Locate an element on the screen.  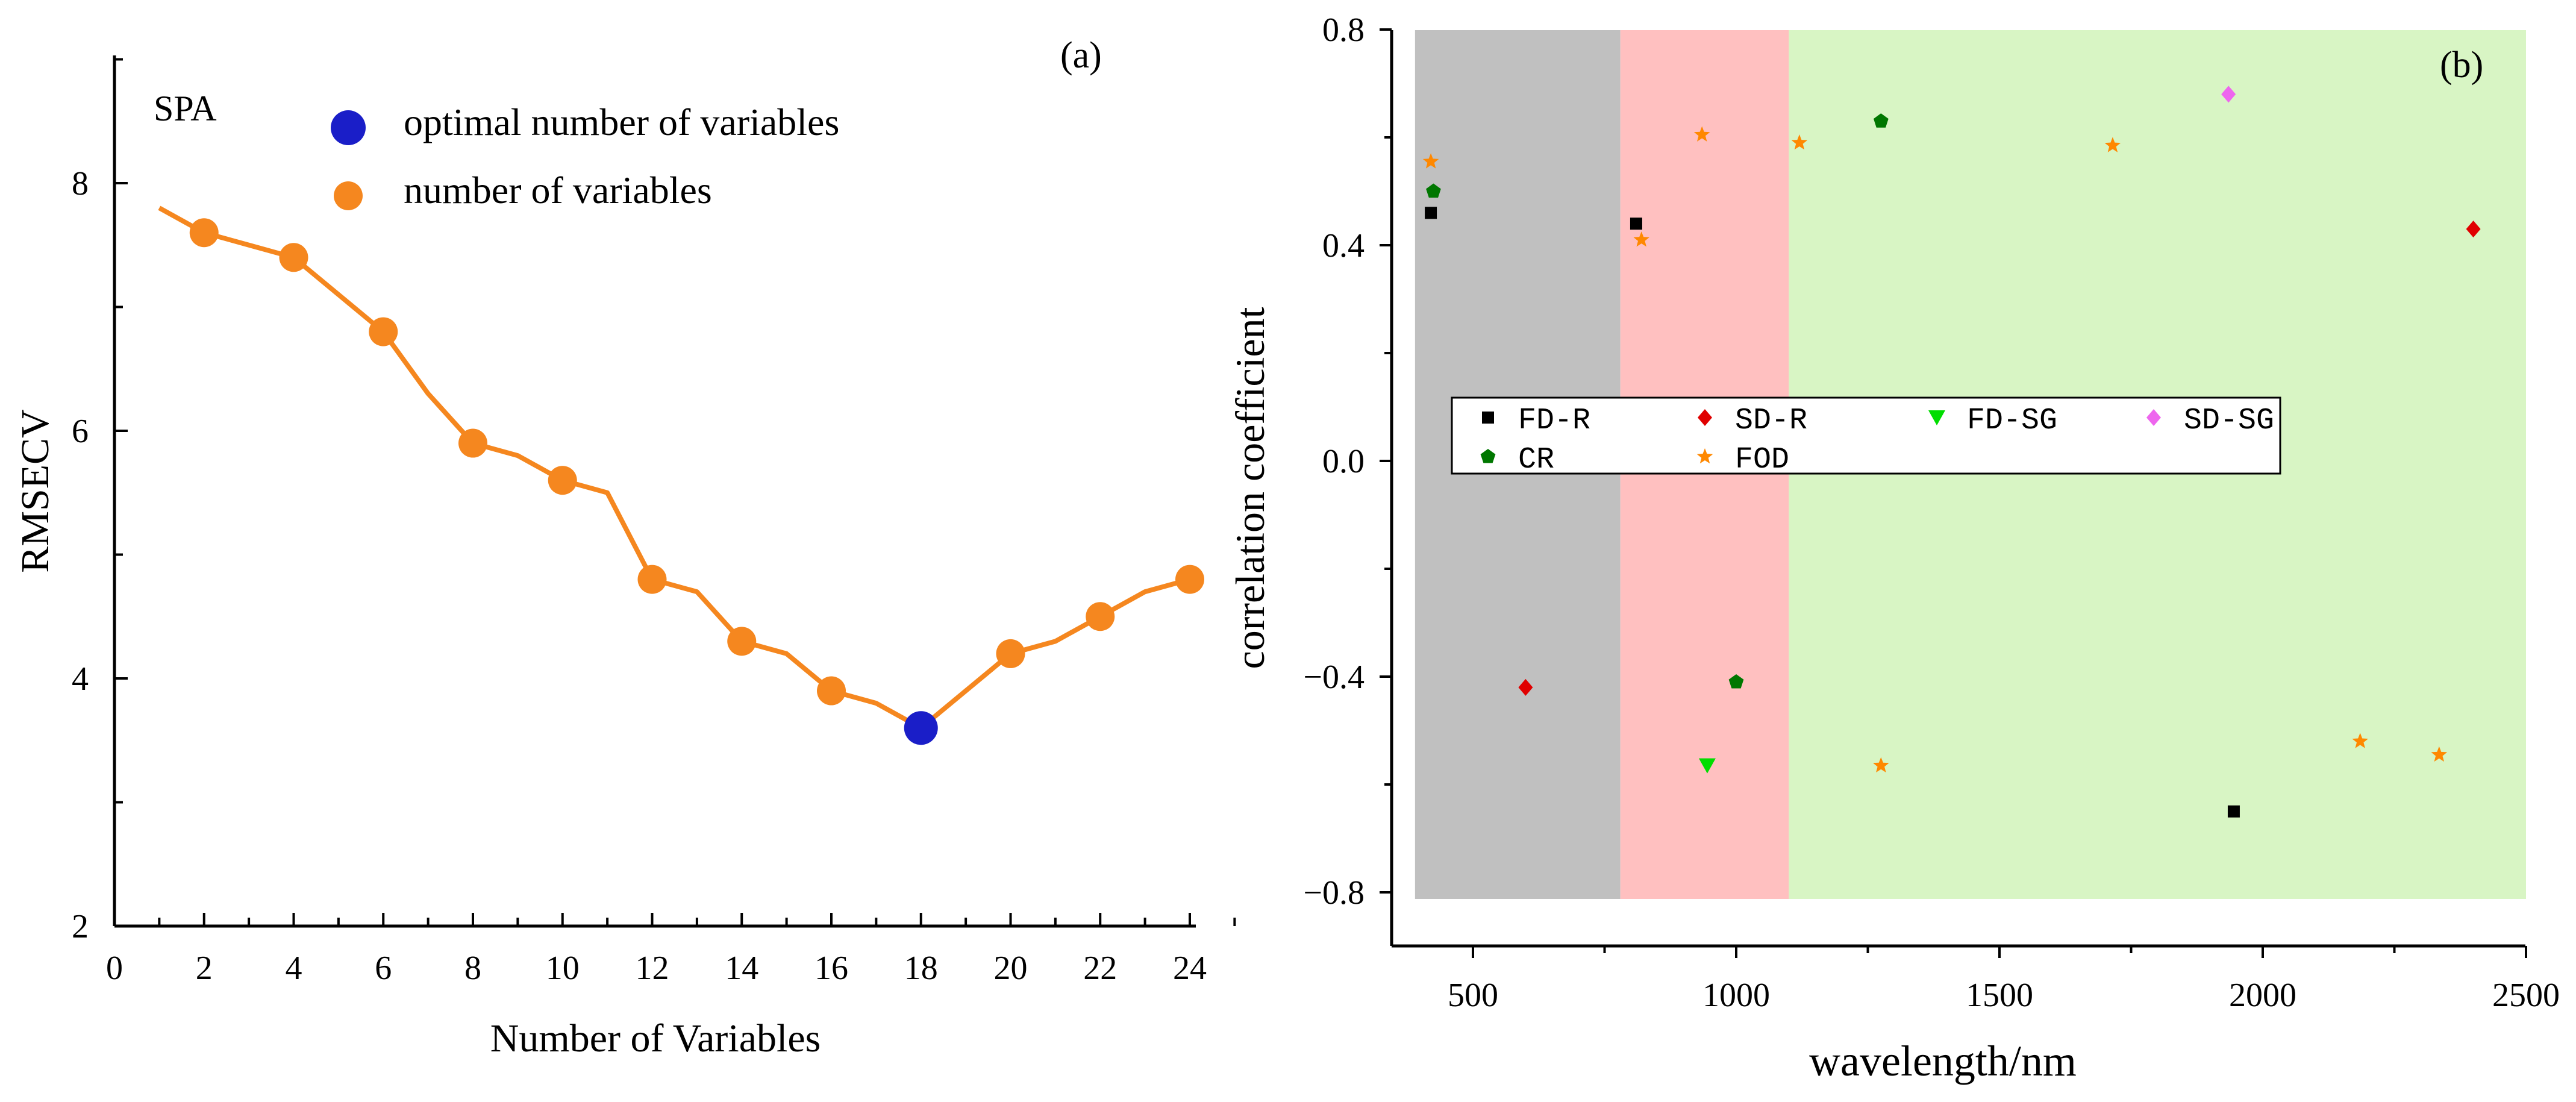
legend-label-fd-sg: FD-SG is located at coordinates (2012, 421).